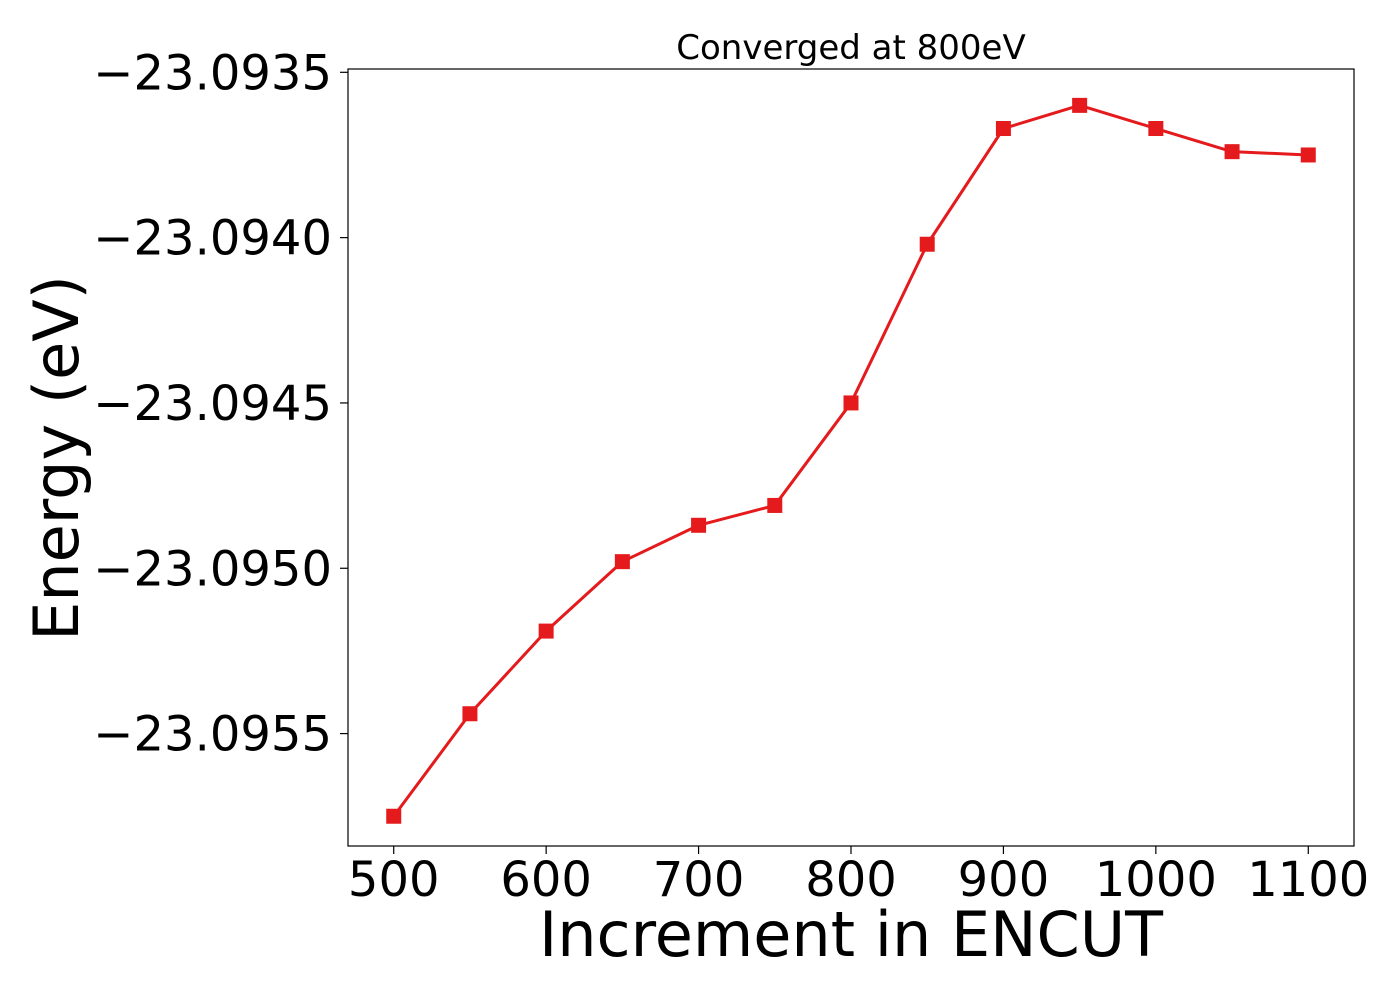 The width and height of the screenshot is (1400, 1000). I want to click on y-tick-label: −23.0940, so click(212, 239).